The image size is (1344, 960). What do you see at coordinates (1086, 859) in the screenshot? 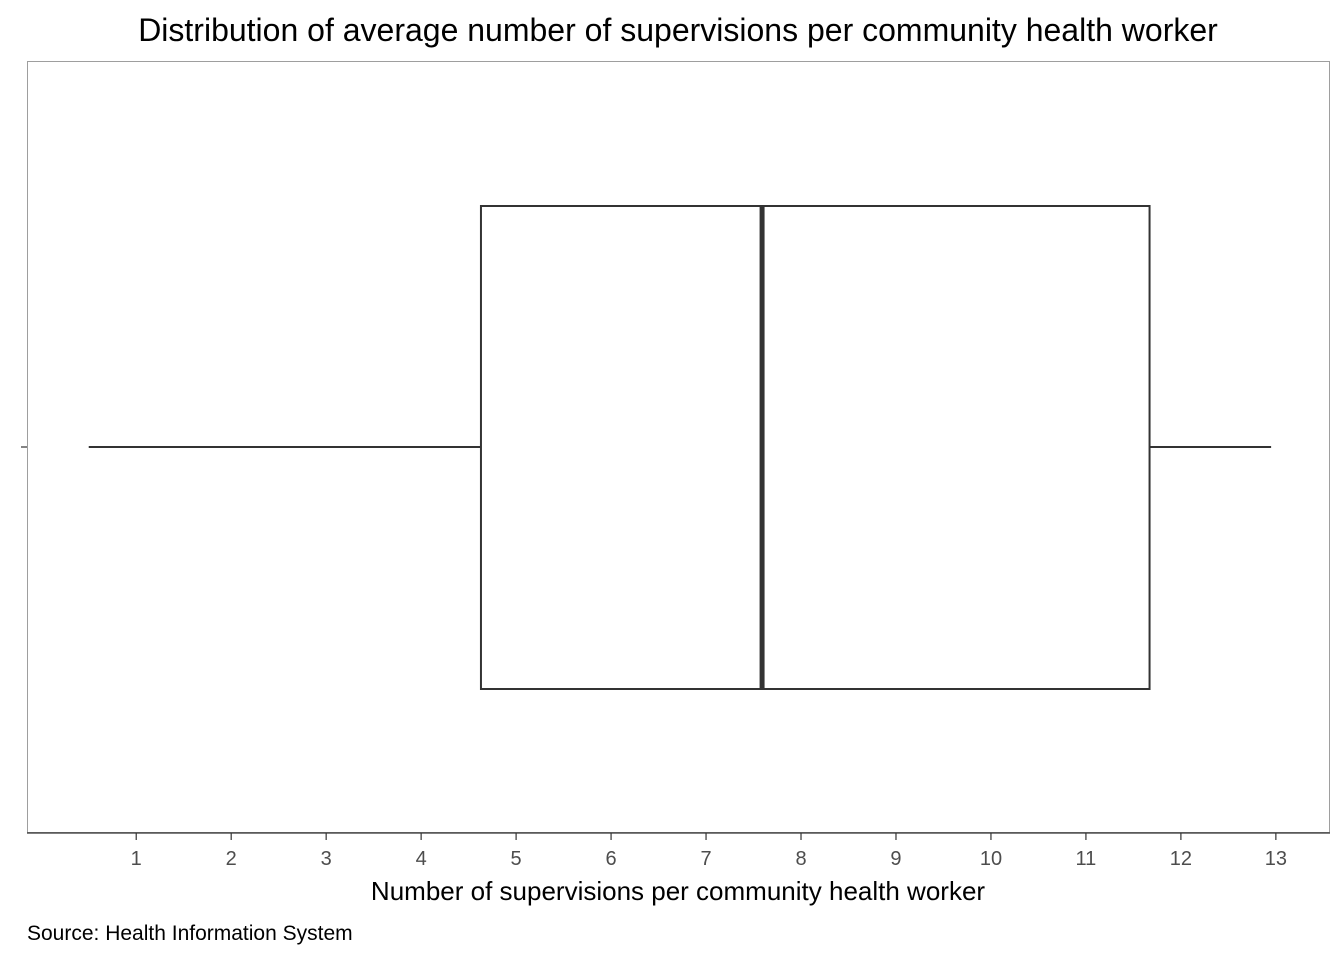
I see `x-tick-label: 11` at bounding box center [1086, 859].